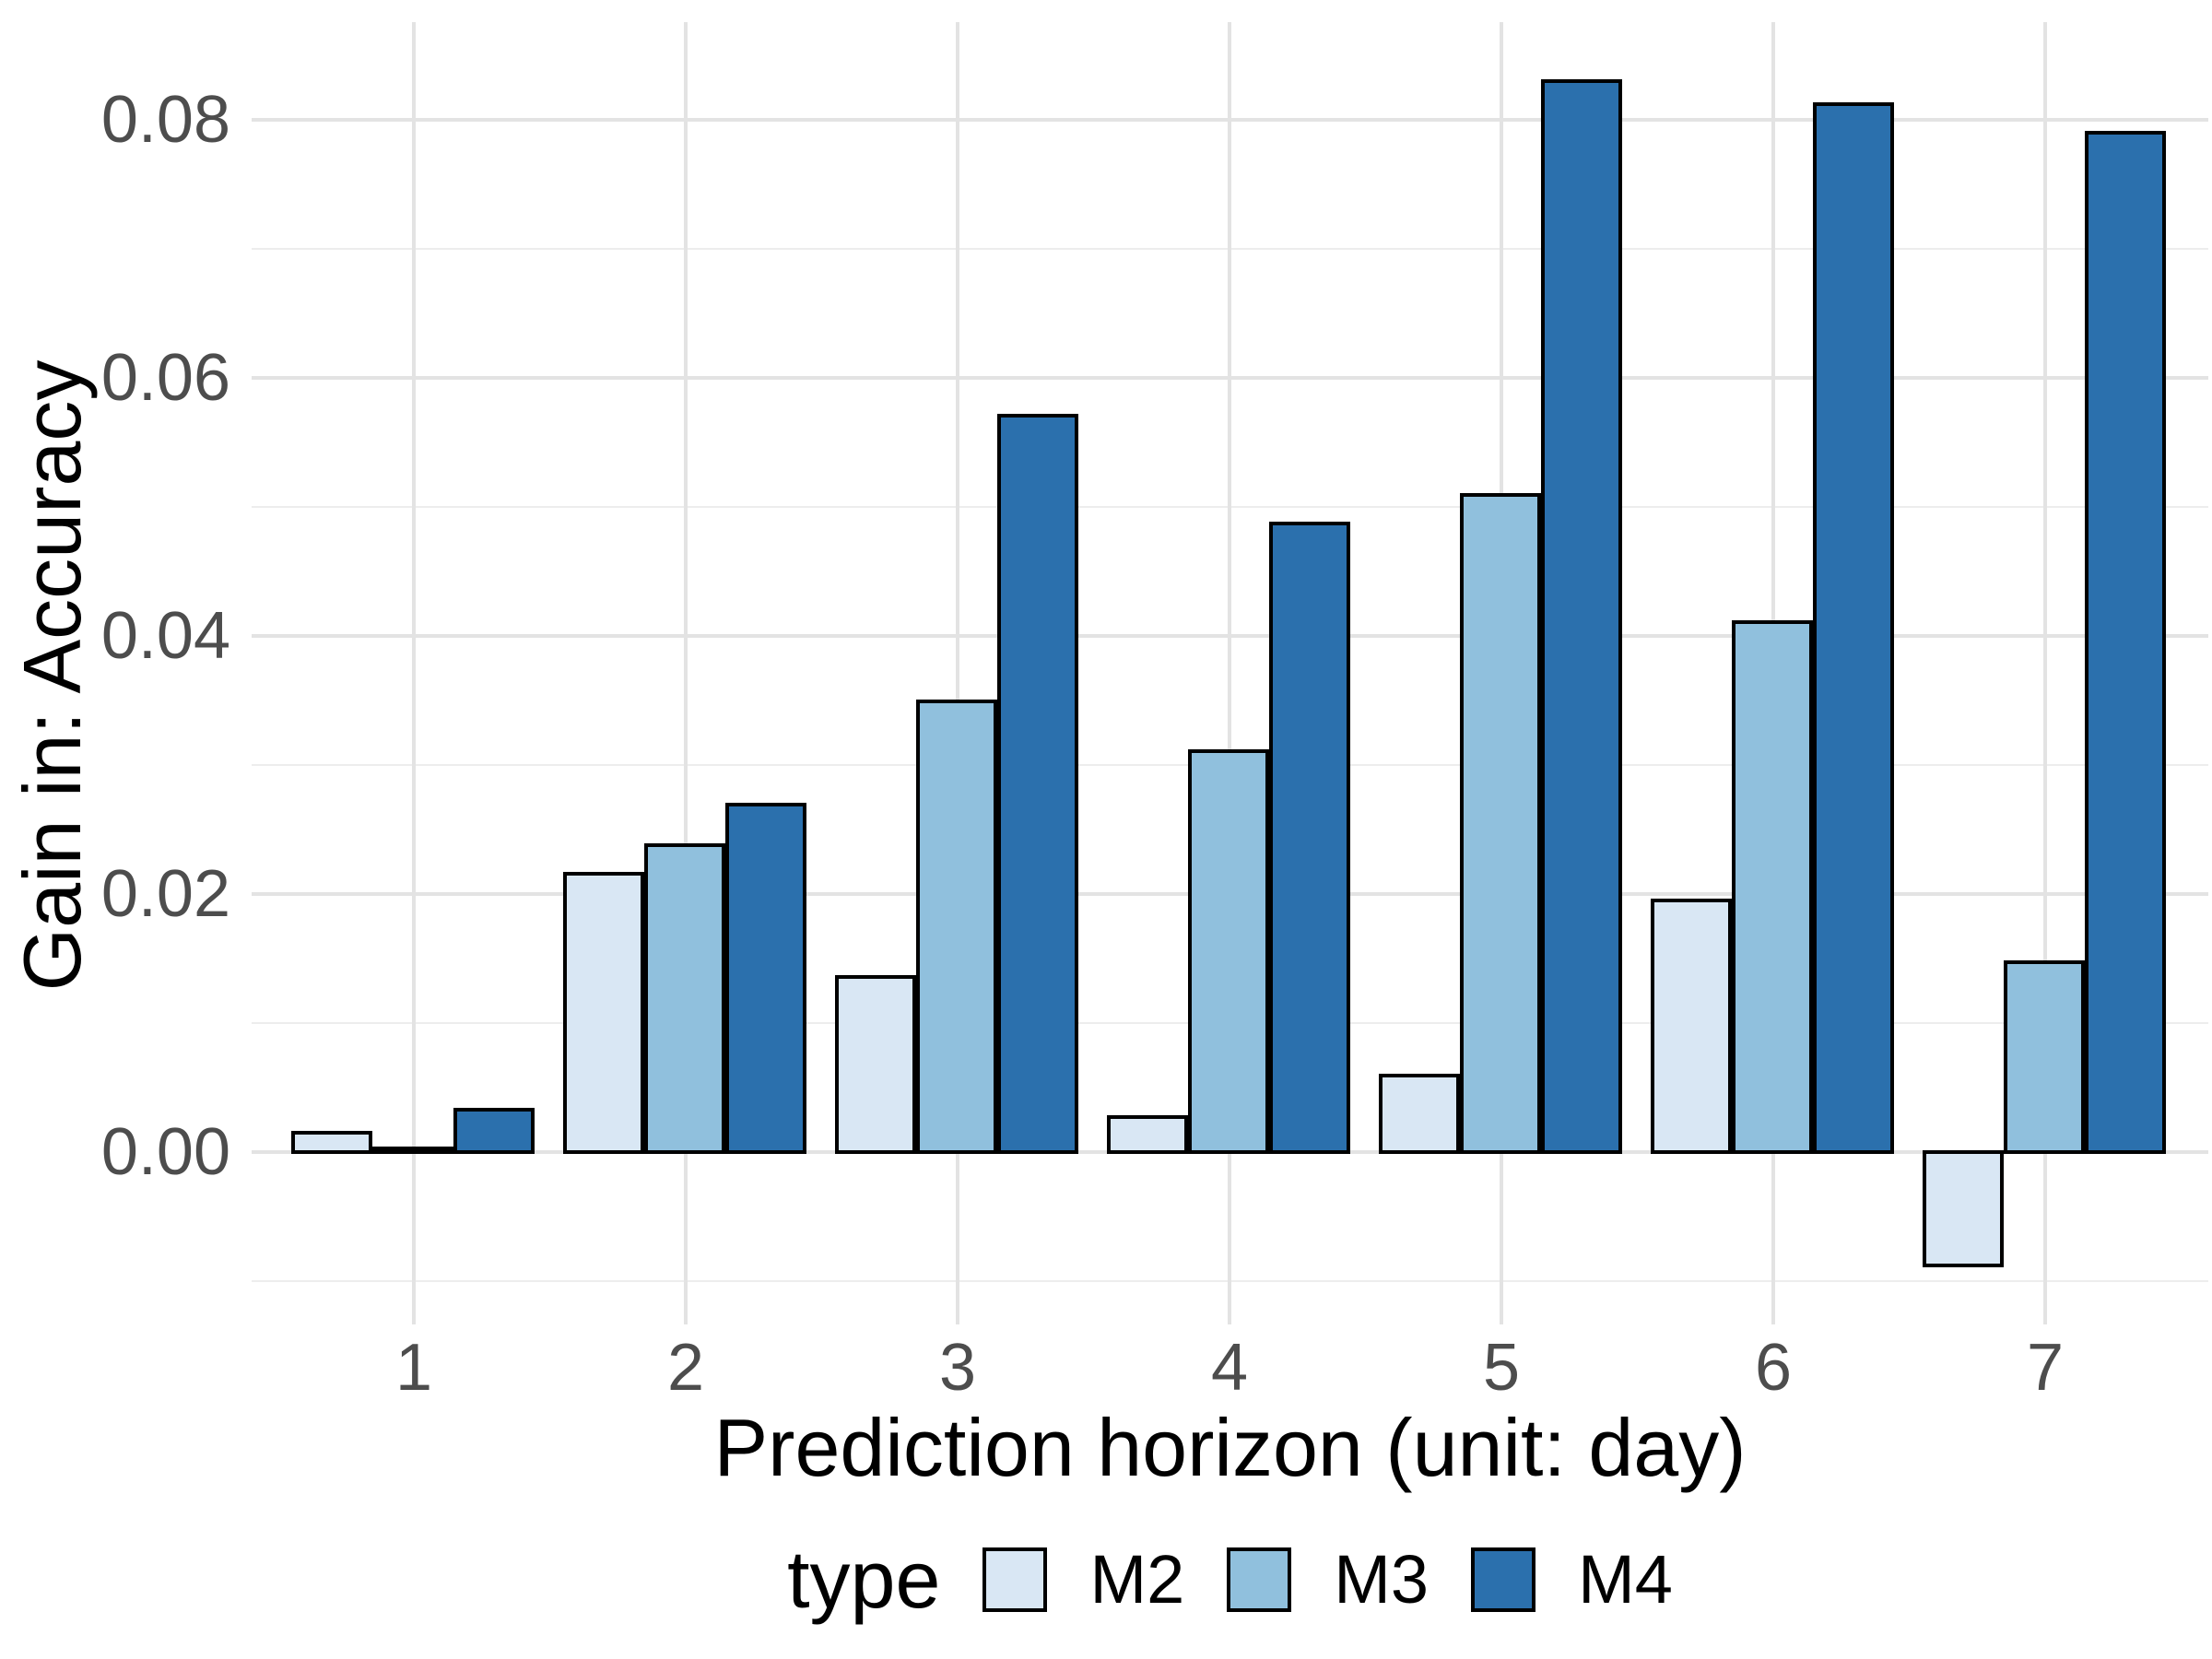 The width and height of the screenshot is (2212, 1659). Describe the element at coordinates (1229, 1368) in the screenshot. I see `x-tick-label-4: 4` at that location.